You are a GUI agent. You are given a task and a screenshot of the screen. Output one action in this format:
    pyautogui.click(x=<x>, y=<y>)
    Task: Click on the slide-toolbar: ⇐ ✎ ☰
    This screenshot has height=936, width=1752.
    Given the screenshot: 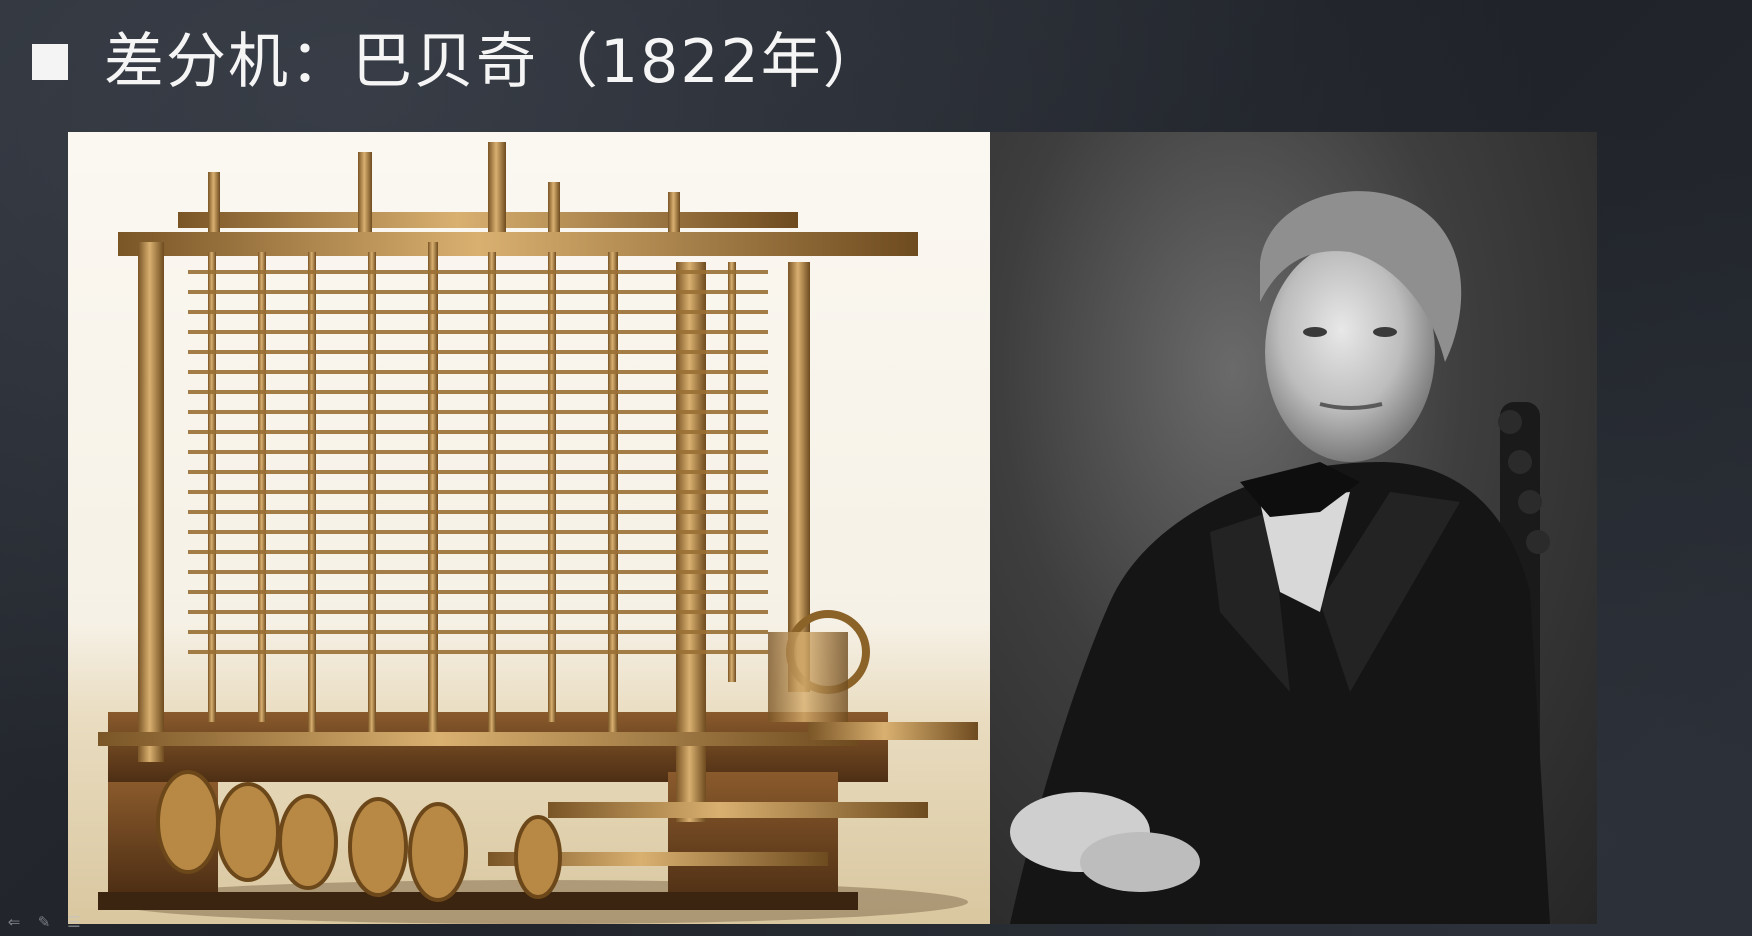 What is the action you would take?
    pyautogui.click(x=44, y=922)
    